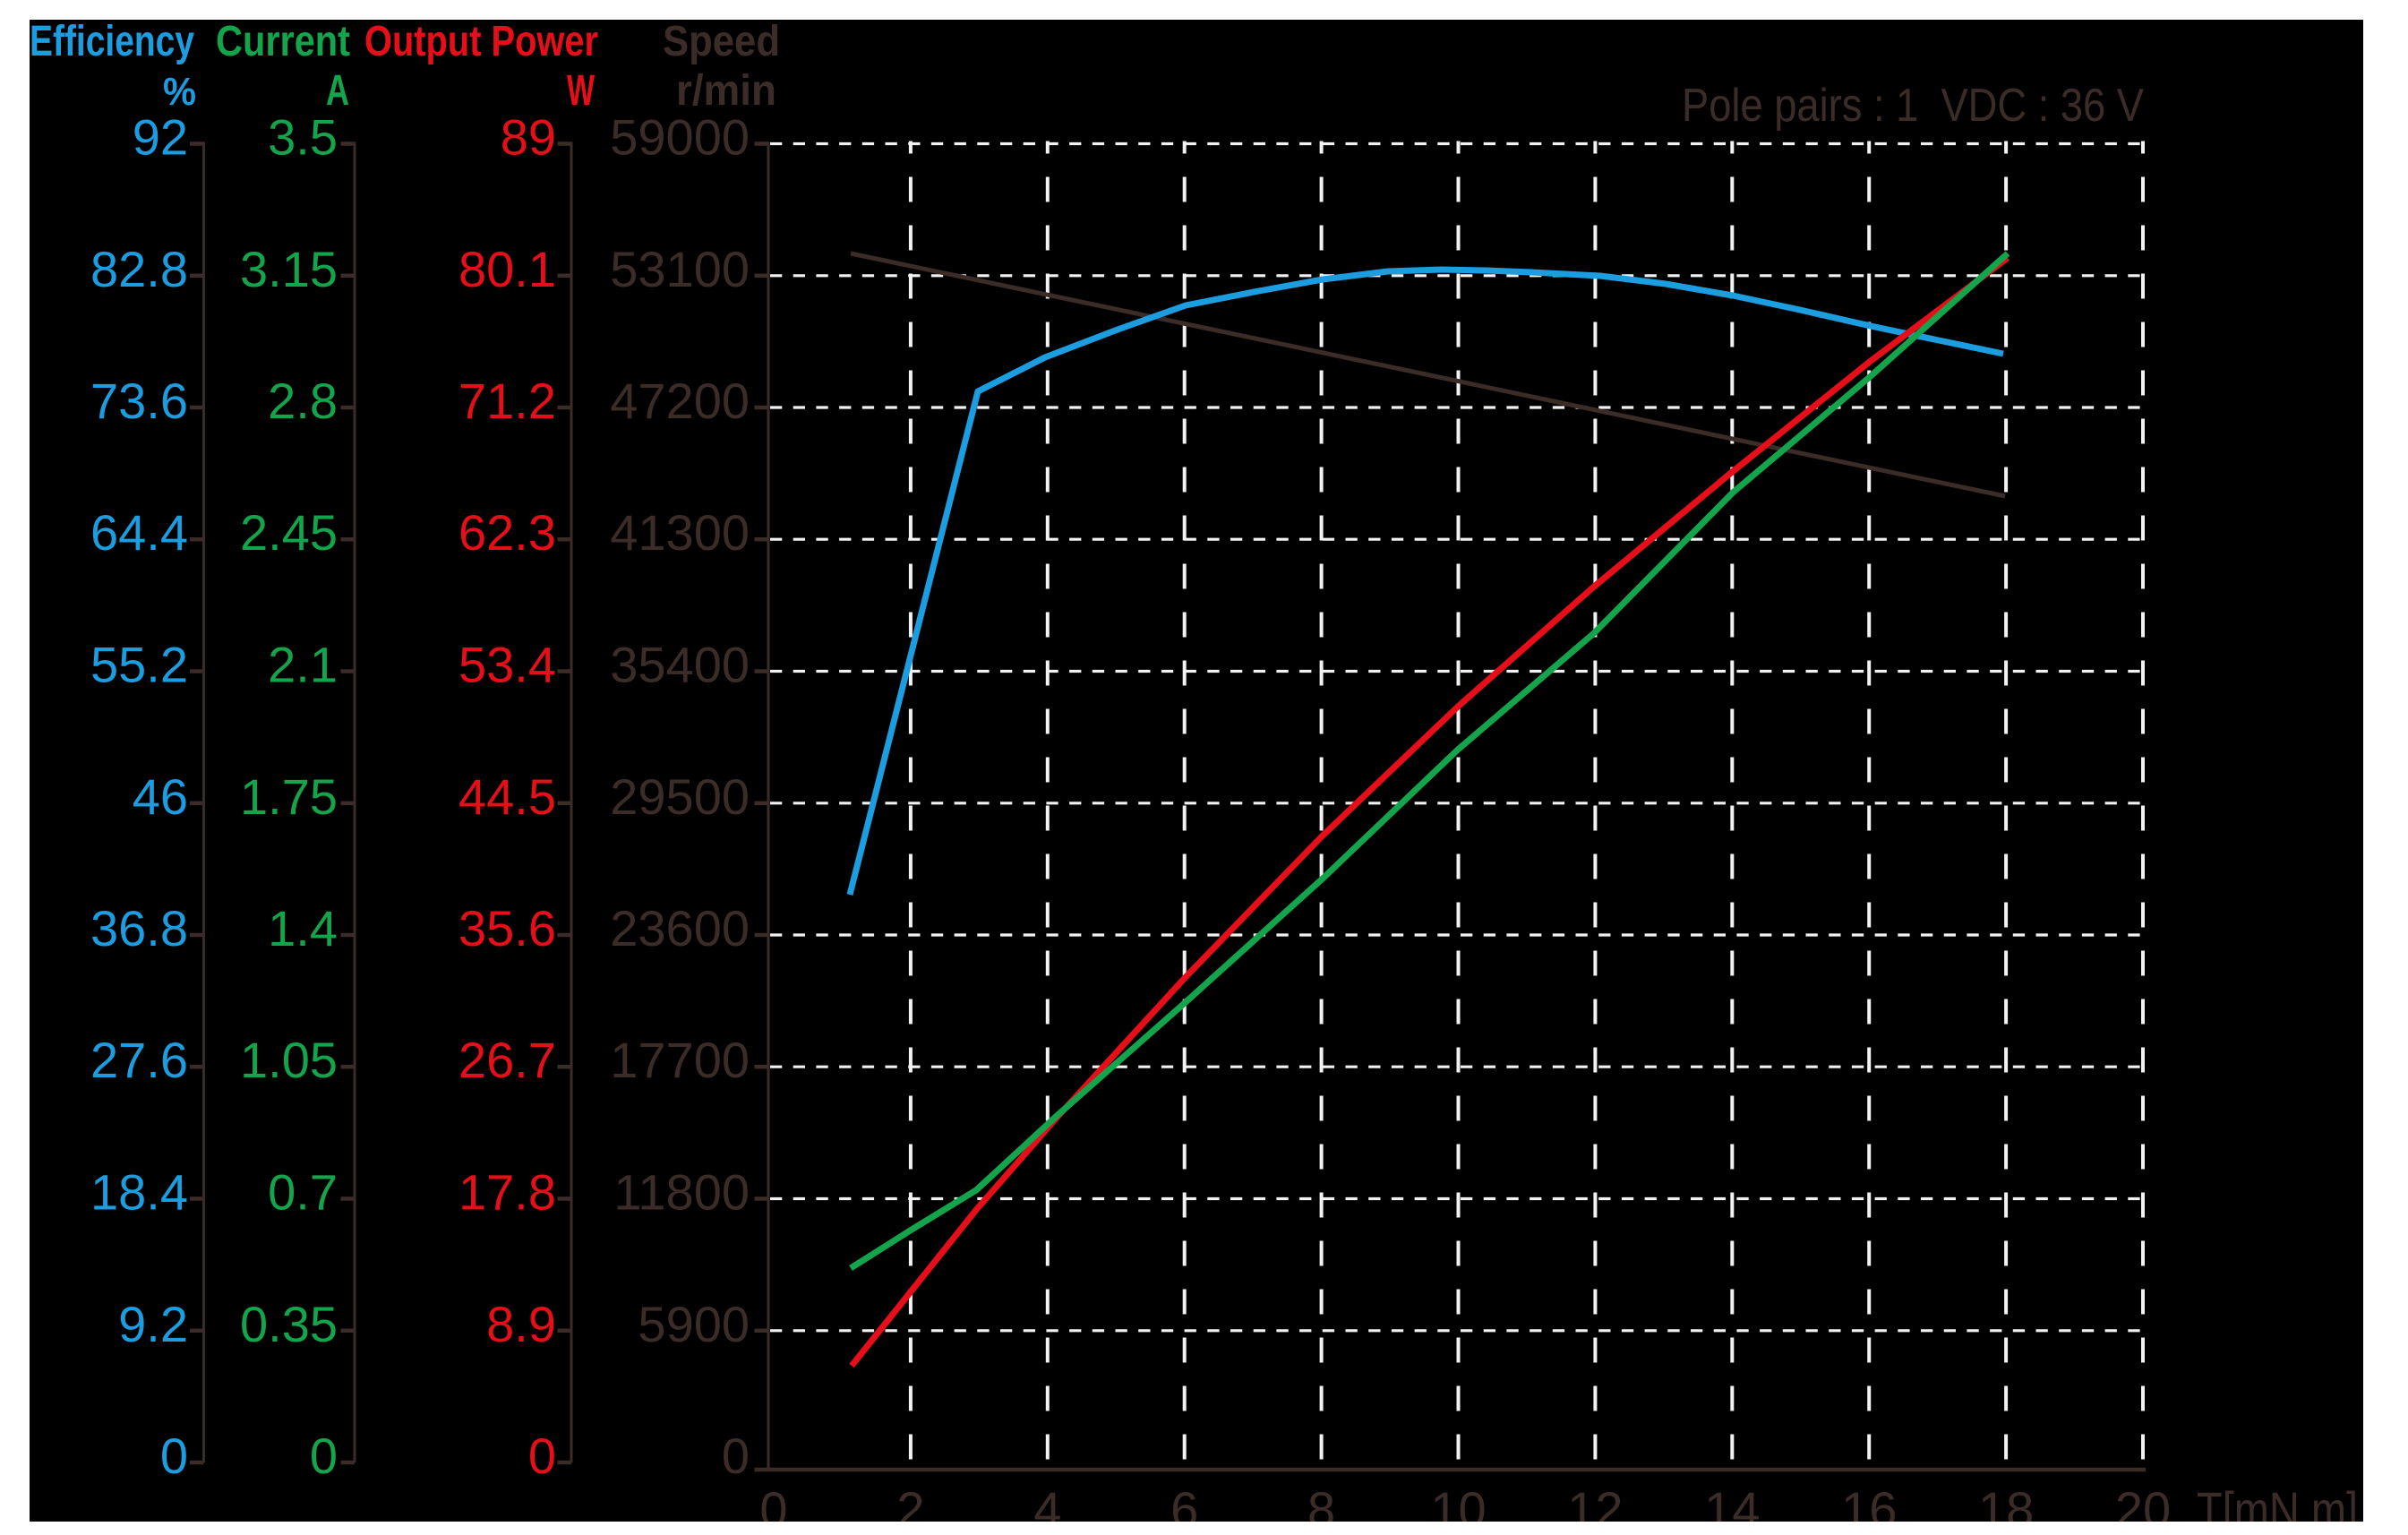 This screenshot has width=2408, height=1535. Describe the element at coordinates (481, 42) in the screenshot. I see `svg-text: Output Power` at that location.